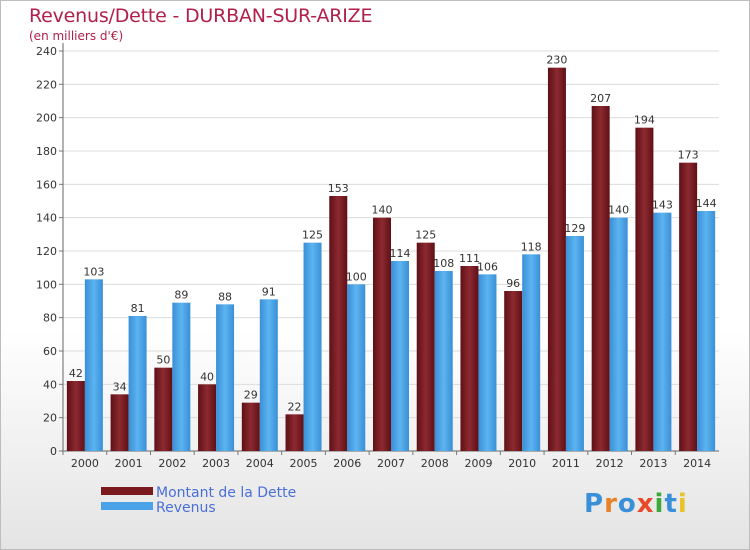  Describe the element at coordinates (46, 118) in the screenshot. I see `y-tick-label: 200` at that location.